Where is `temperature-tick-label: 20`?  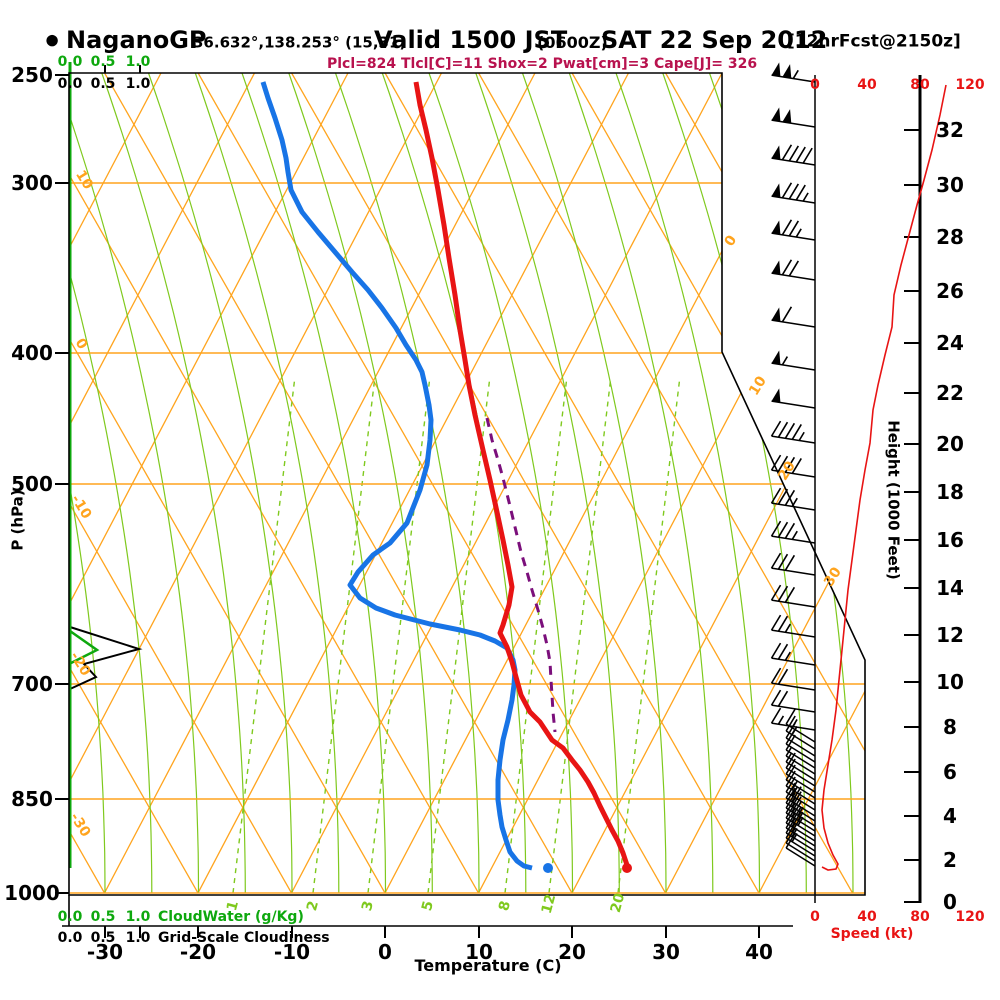
temperature-tick-label: 20 is located at coordinates (572, 952).